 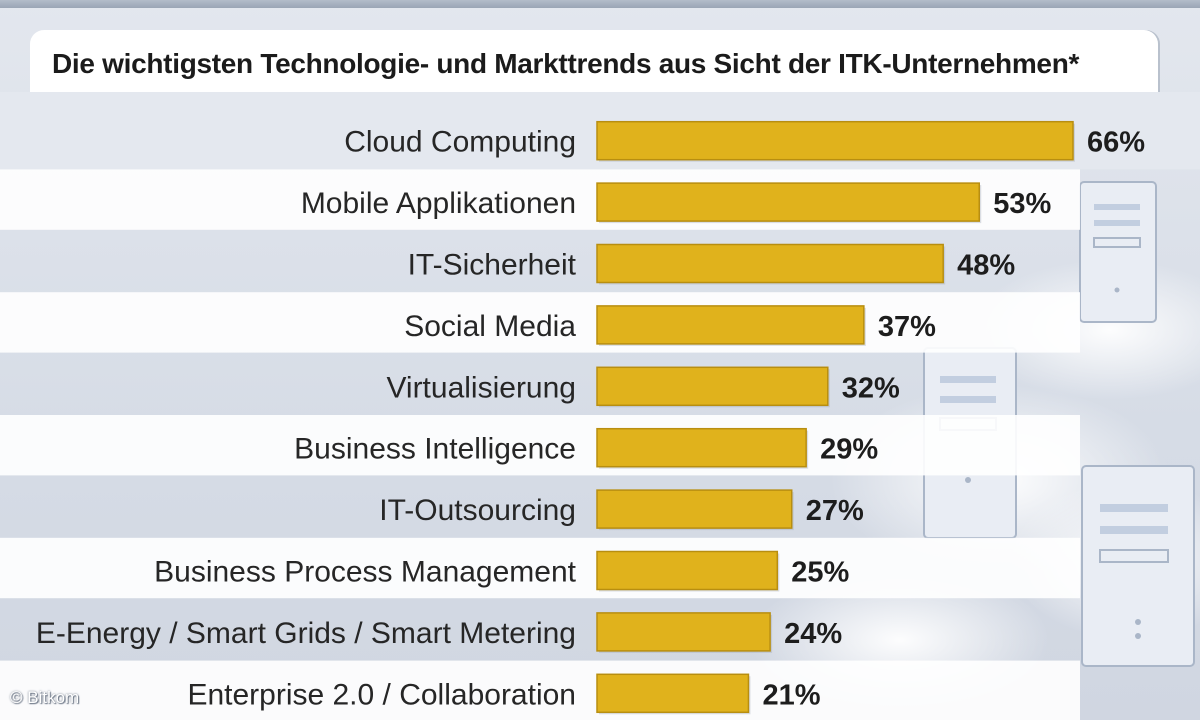 I want to click on value-label: 53%, so click(x=1022, y=204).